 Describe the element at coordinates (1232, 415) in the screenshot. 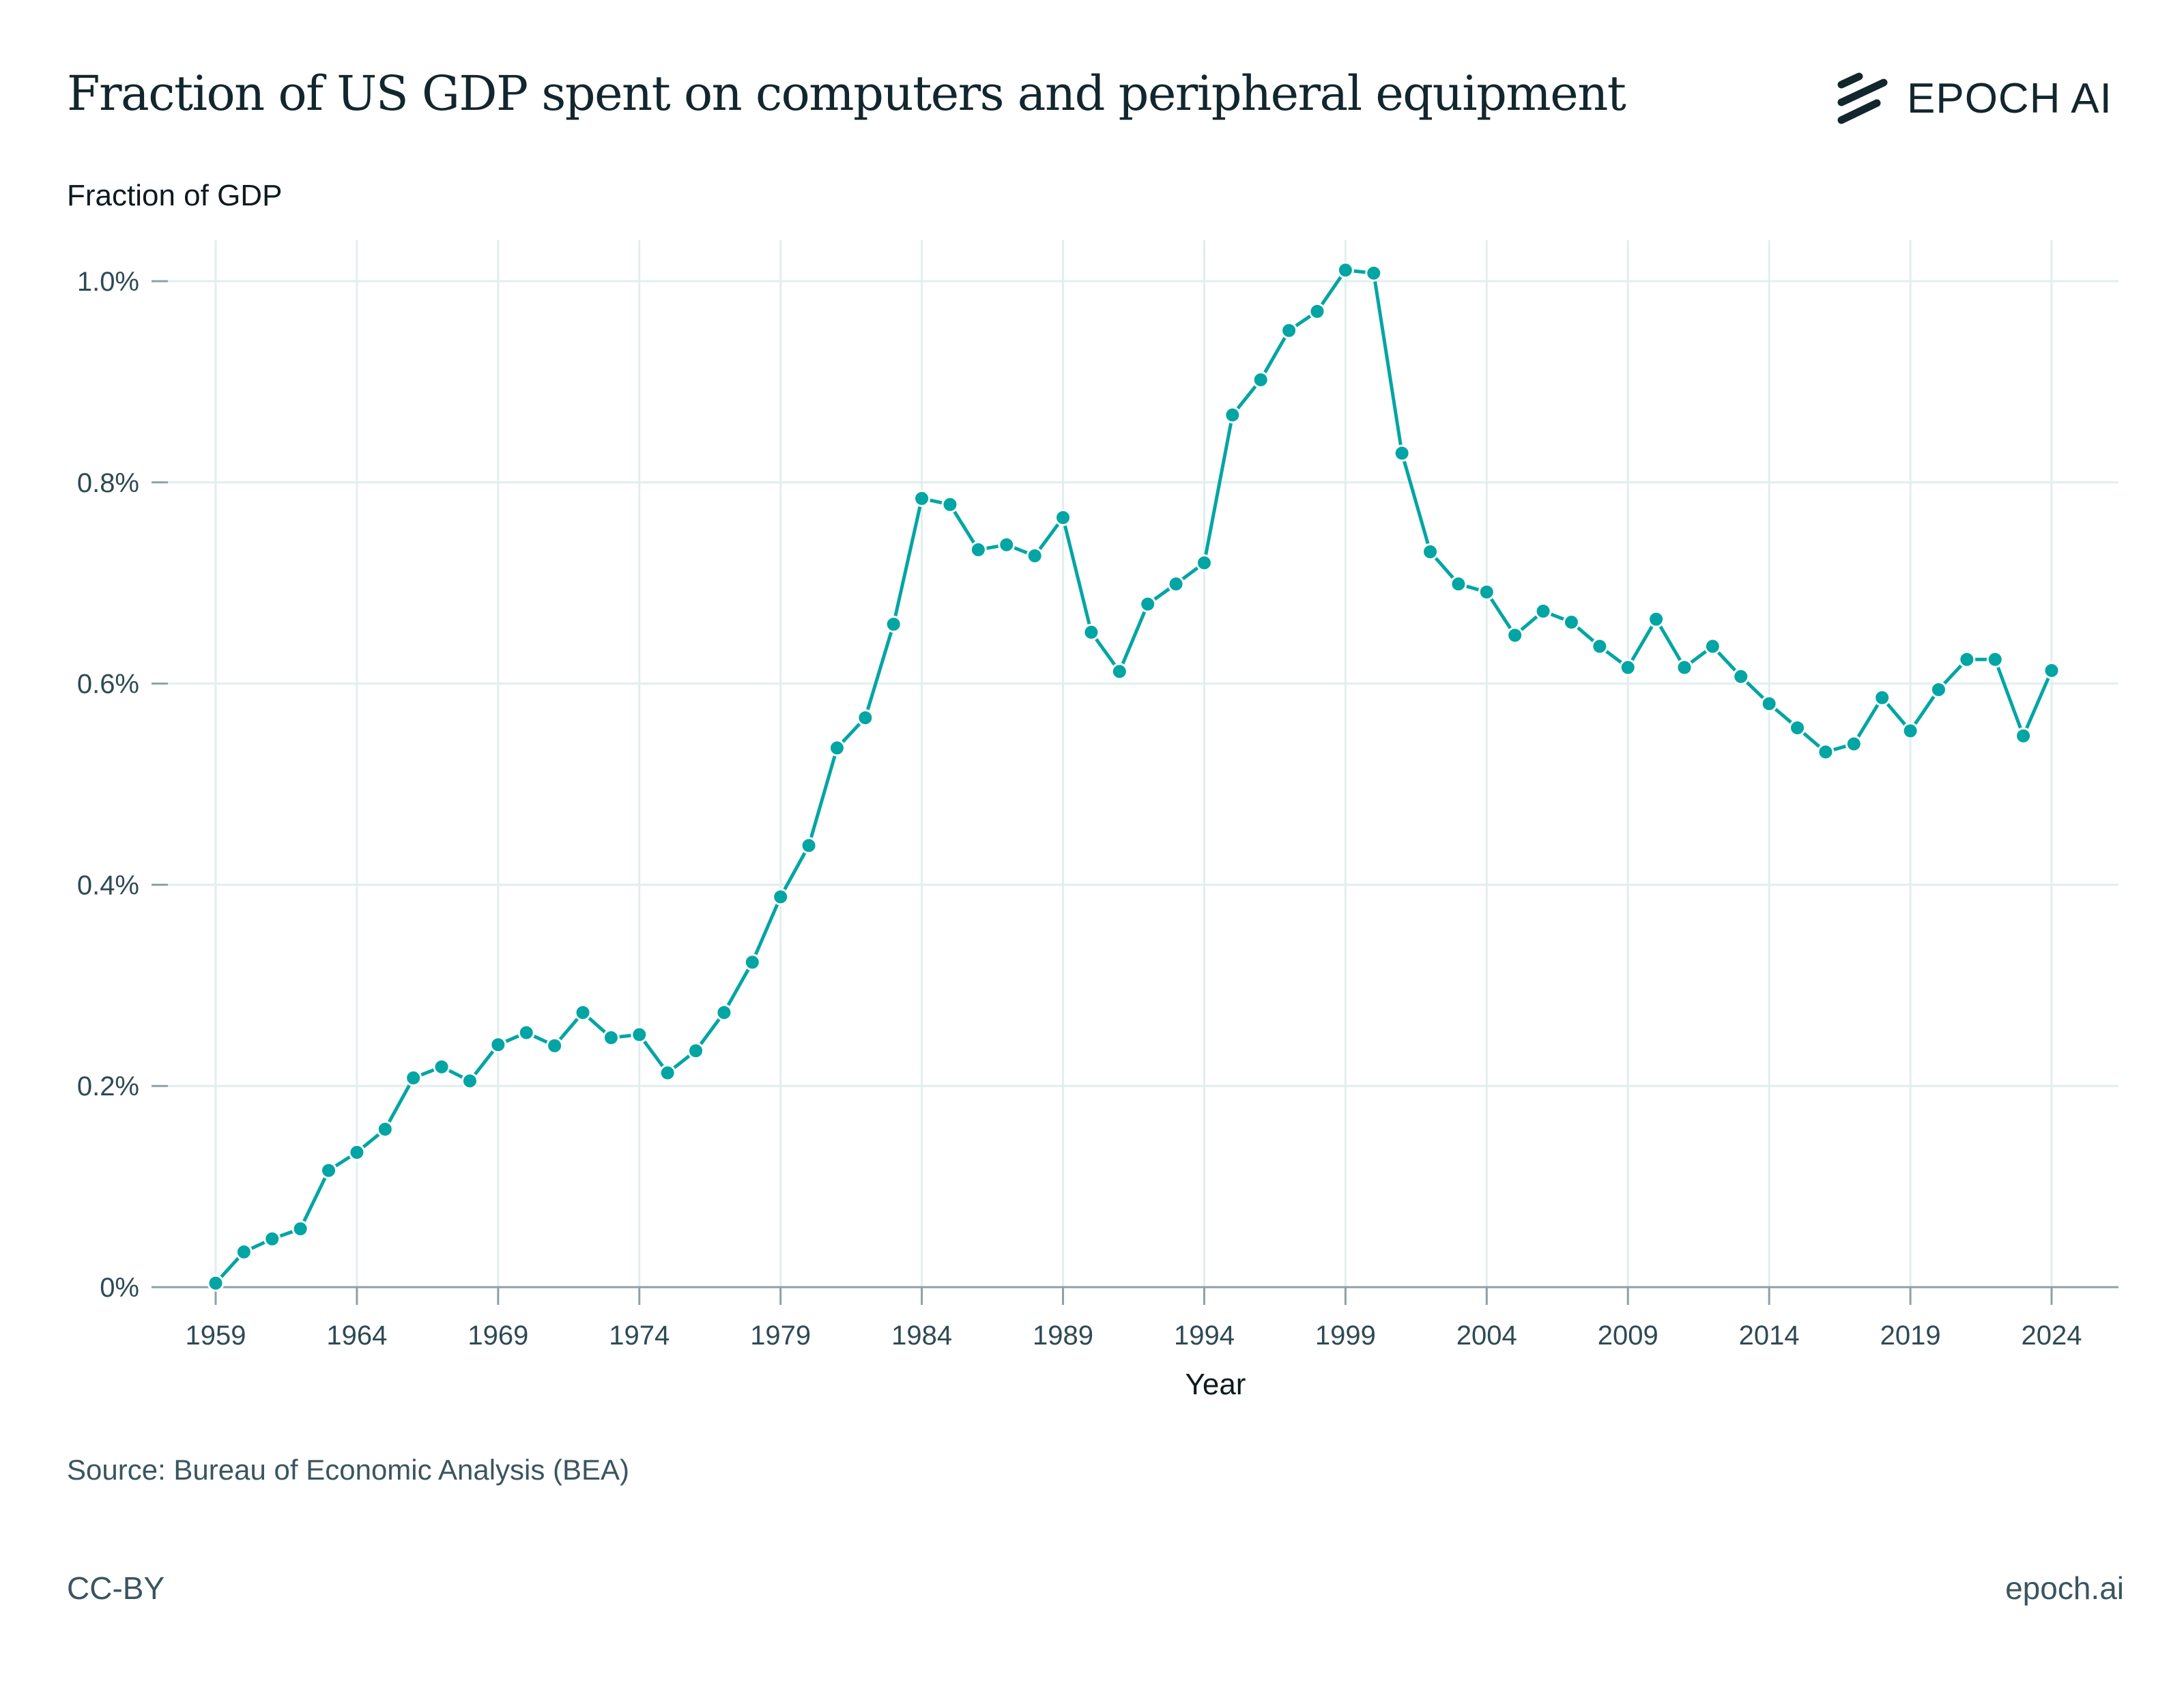

I see `data-point-1995` at that location.